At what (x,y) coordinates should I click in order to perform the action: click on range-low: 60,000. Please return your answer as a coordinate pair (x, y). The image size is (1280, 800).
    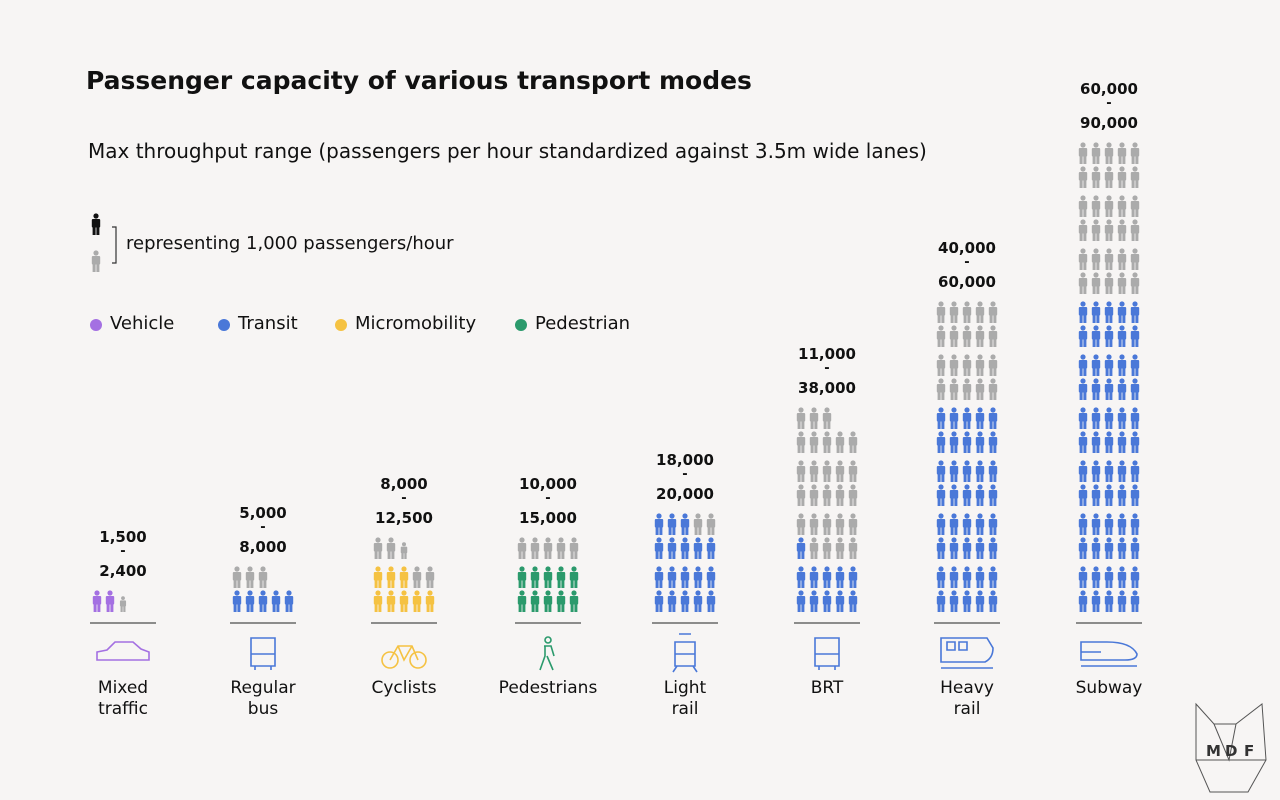
    Looking at the image, I should click on (1109, 89).